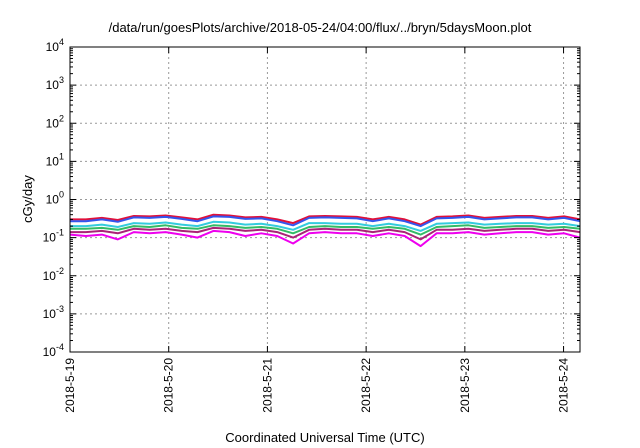 Image resolution: width=640 pixels, height=448 pixels. Describe the element at coordinates (27, 199) in the screenshot. I see `y-axis-label: cGy/day` at that location.